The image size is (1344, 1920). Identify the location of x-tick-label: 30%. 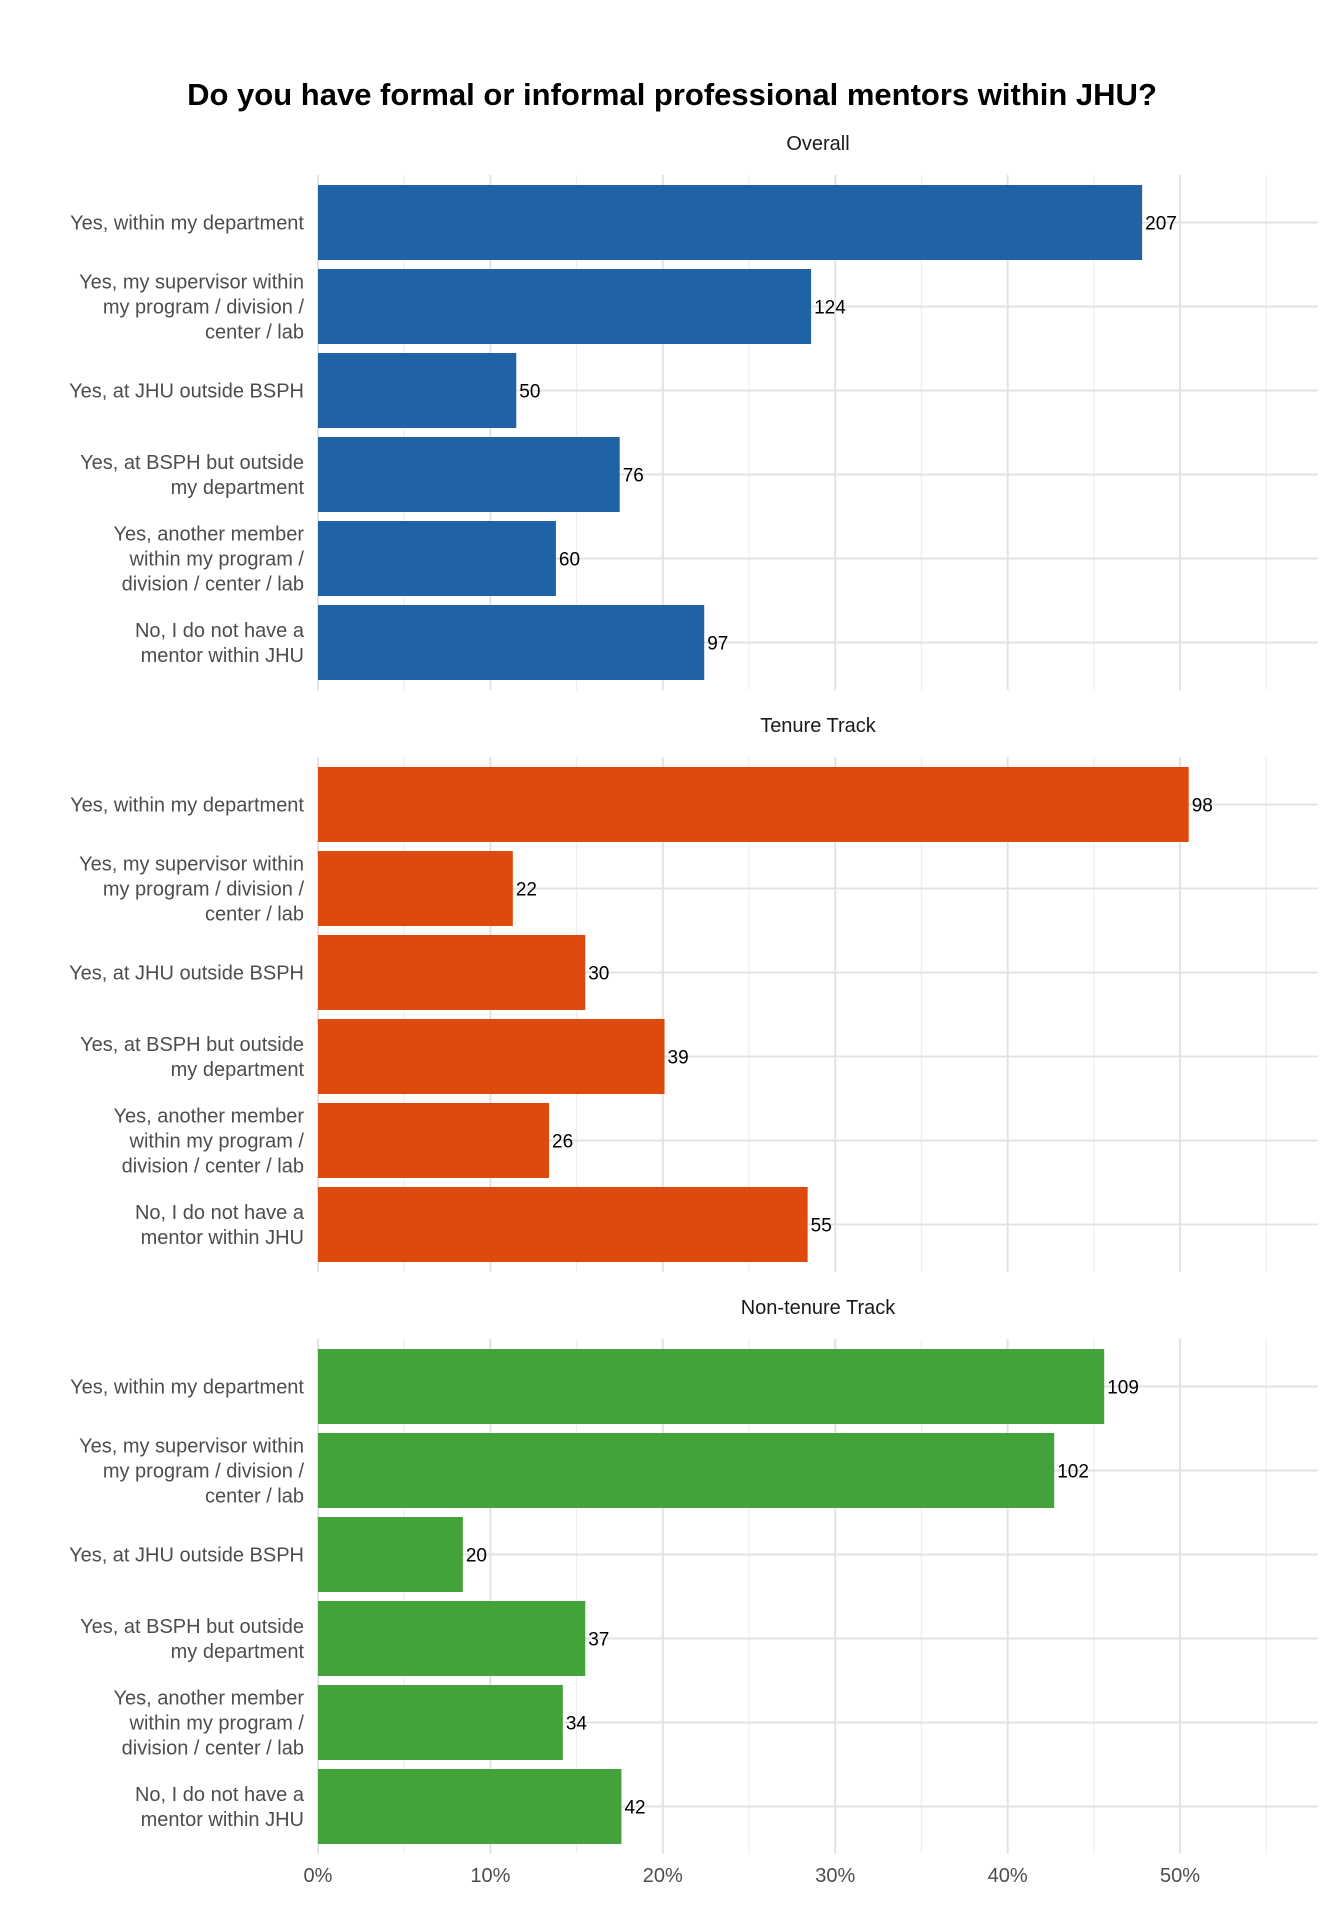
(835, 1876).